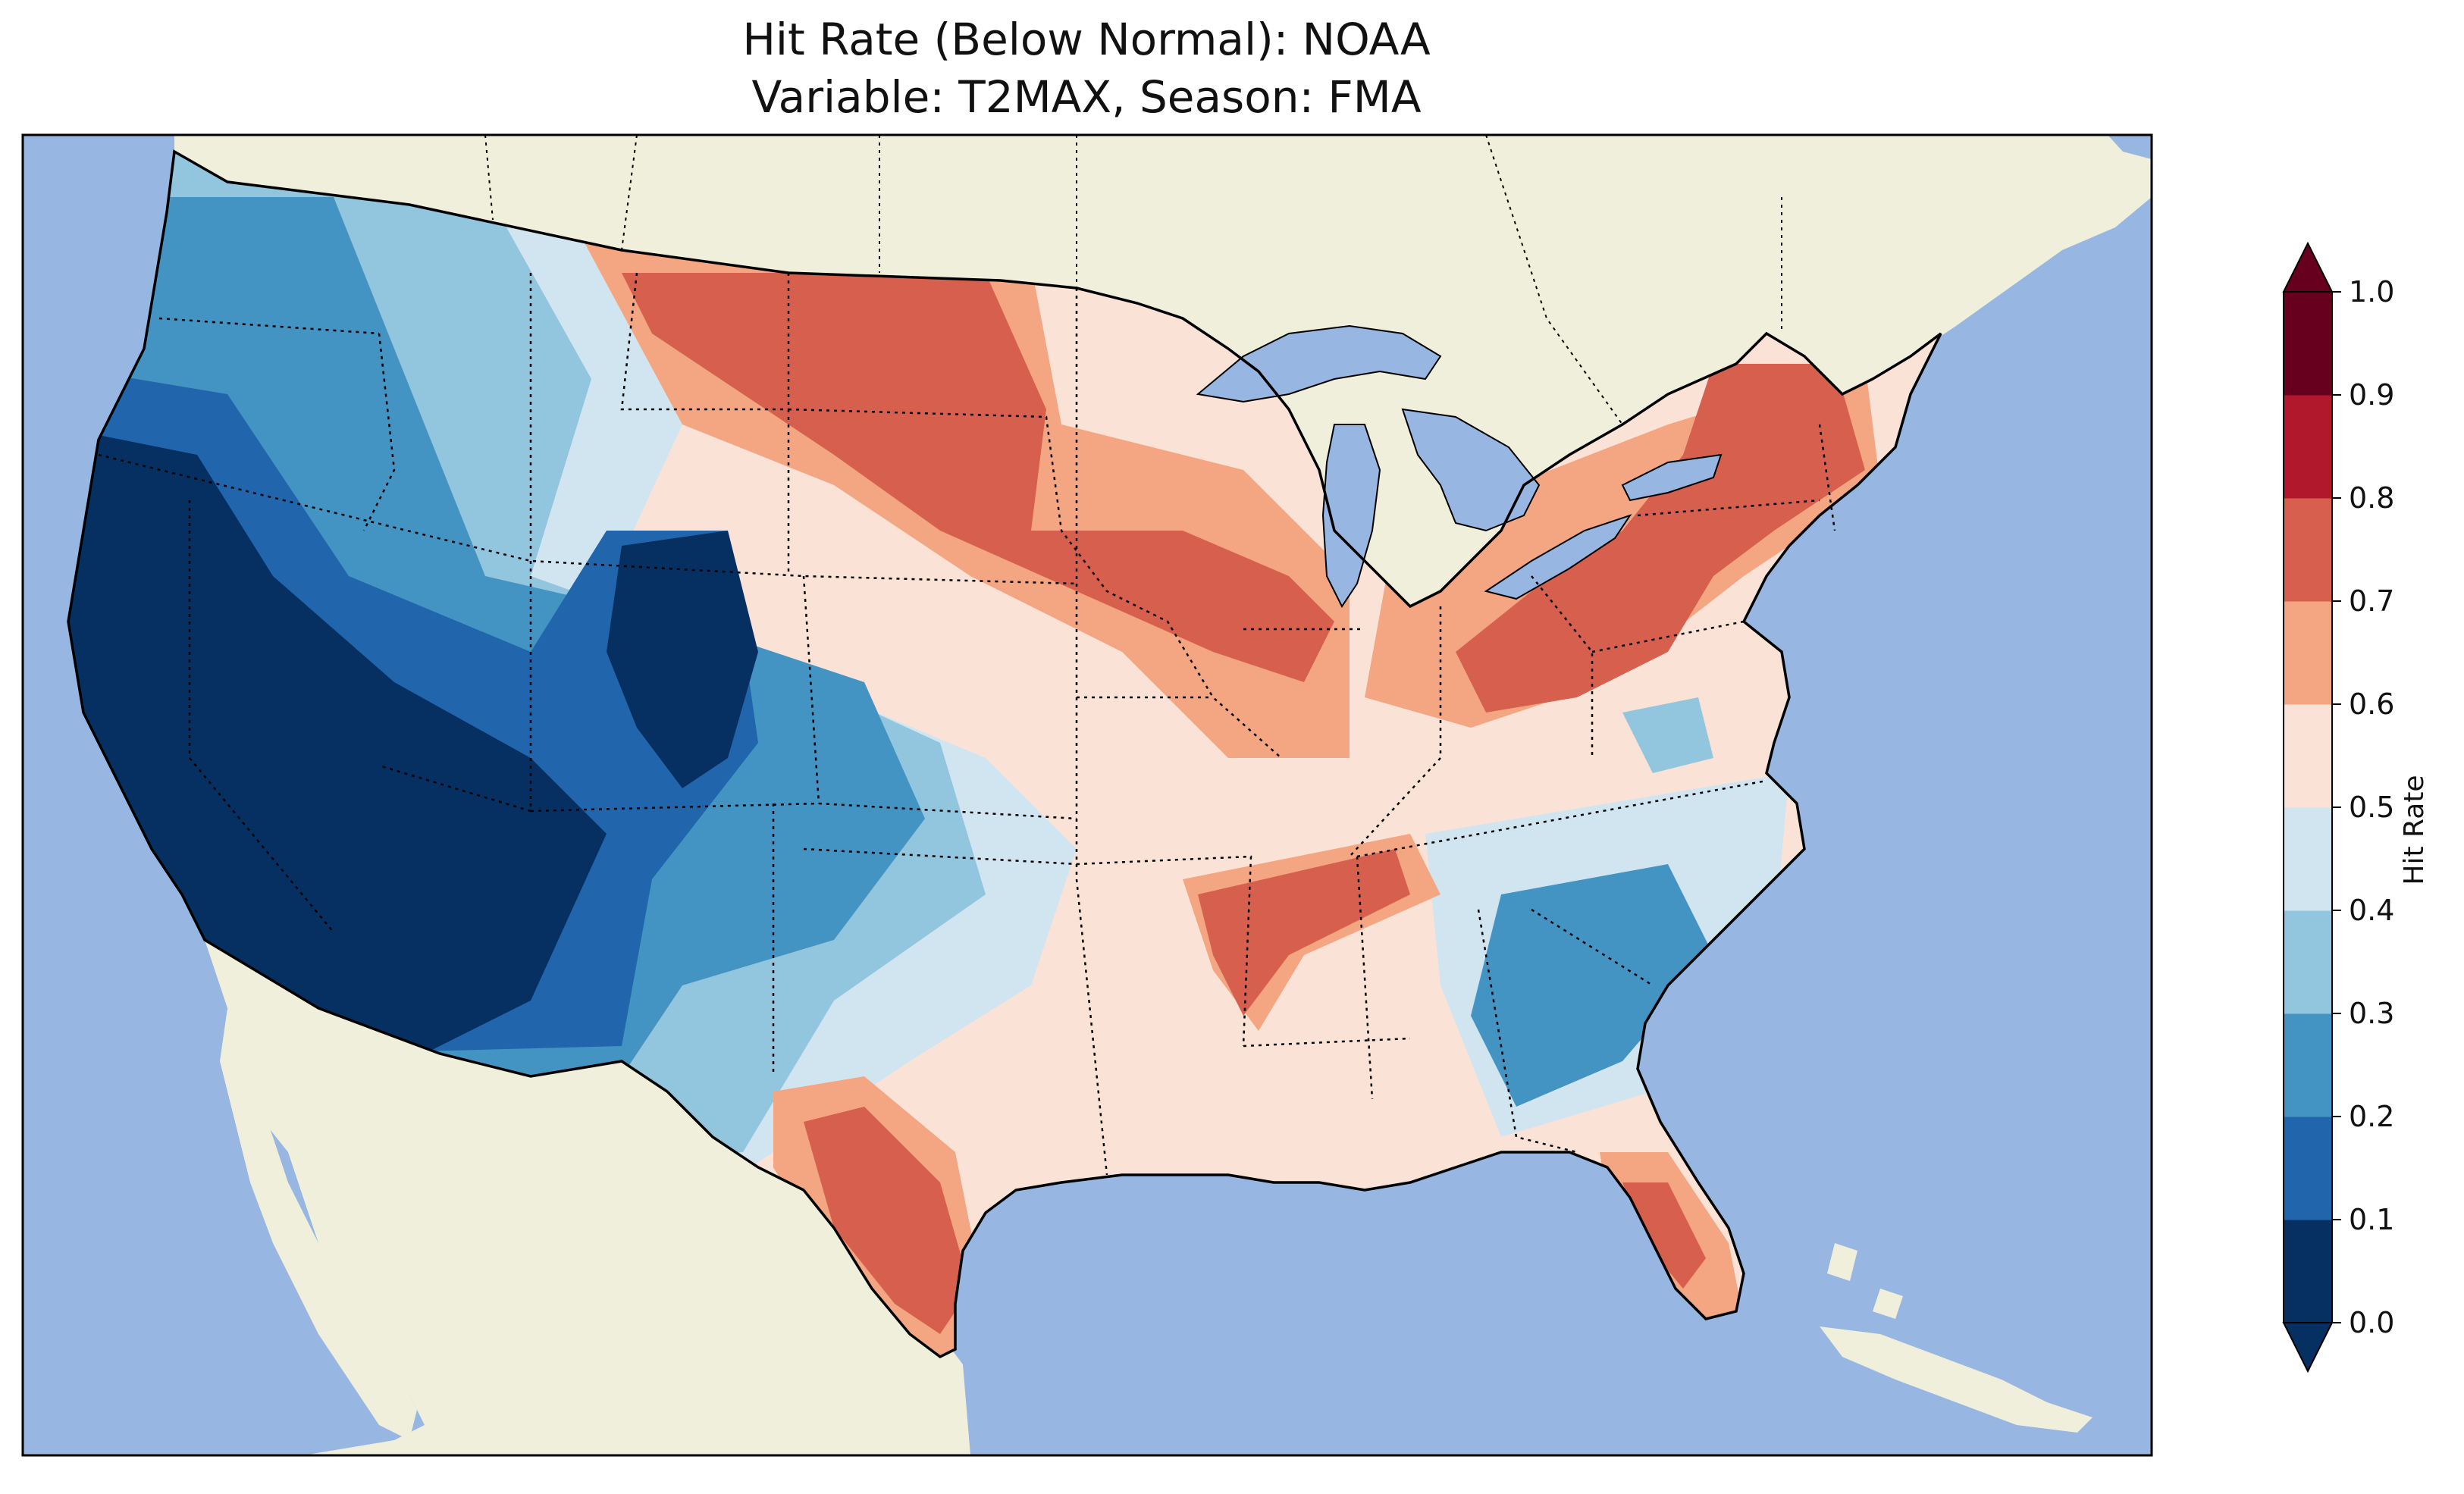  Describe the element at coordinates (1319, 363) in the screenshot. I see `lake-superior` at that location.